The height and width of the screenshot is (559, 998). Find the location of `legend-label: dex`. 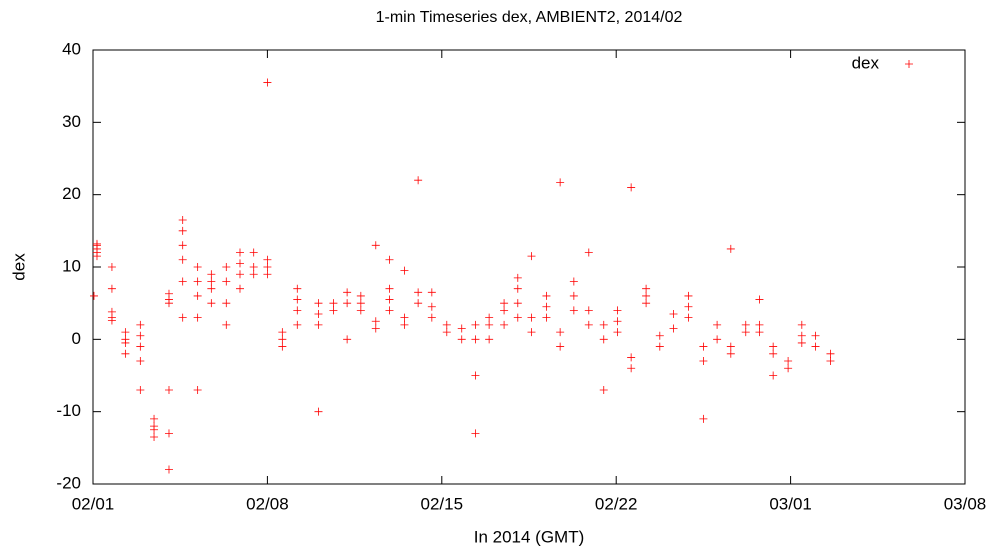

legend-label: dex is located at coordinates (866, 62).